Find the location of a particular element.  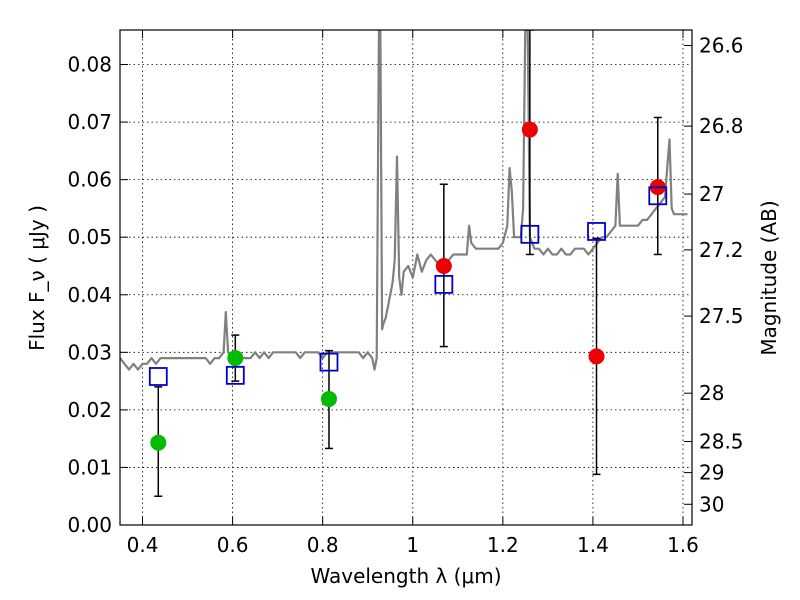

y-tick-label: 0.02 is located at coordinates (89, 410).